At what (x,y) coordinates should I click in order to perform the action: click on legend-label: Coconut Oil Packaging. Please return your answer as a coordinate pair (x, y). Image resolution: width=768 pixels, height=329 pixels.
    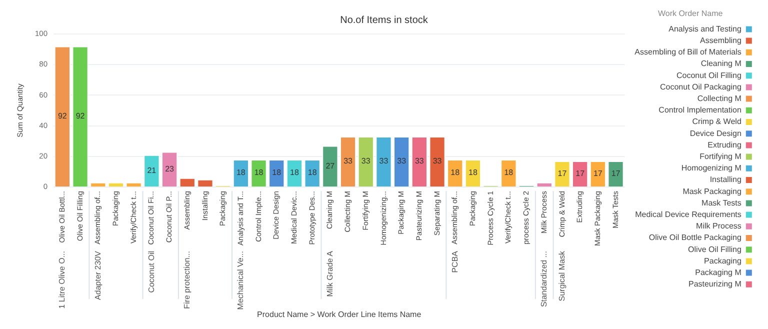
    Looking at the image, I should click on (701, 87).